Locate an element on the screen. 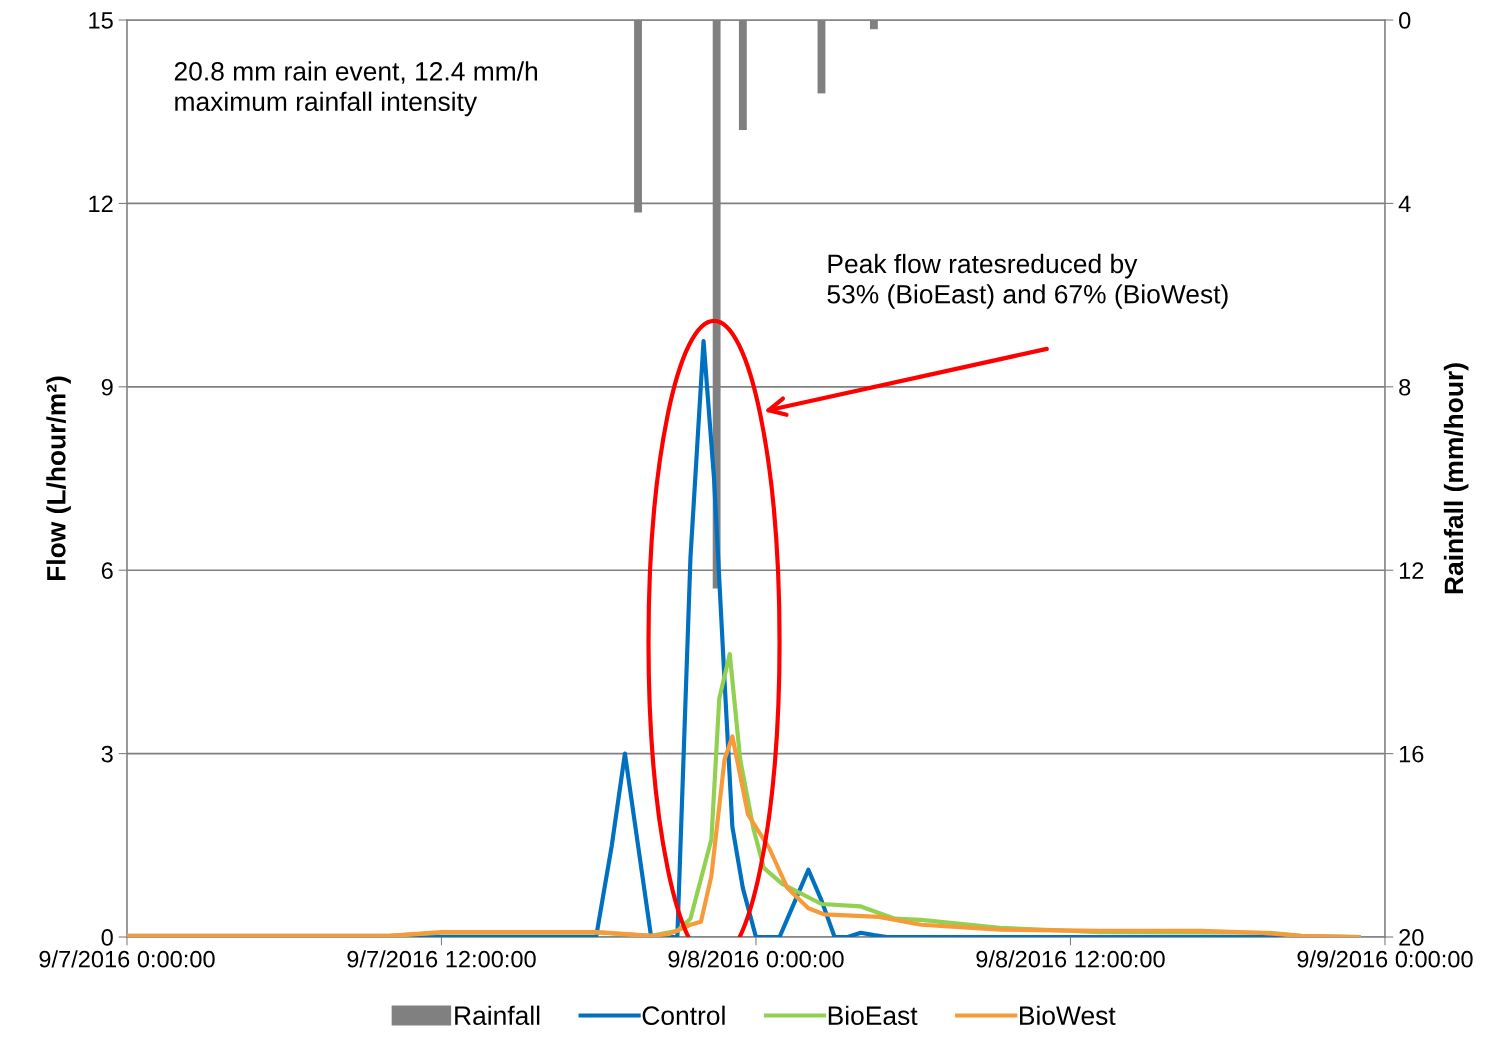  legend-label: Control is located at coordinates (683, 1015).